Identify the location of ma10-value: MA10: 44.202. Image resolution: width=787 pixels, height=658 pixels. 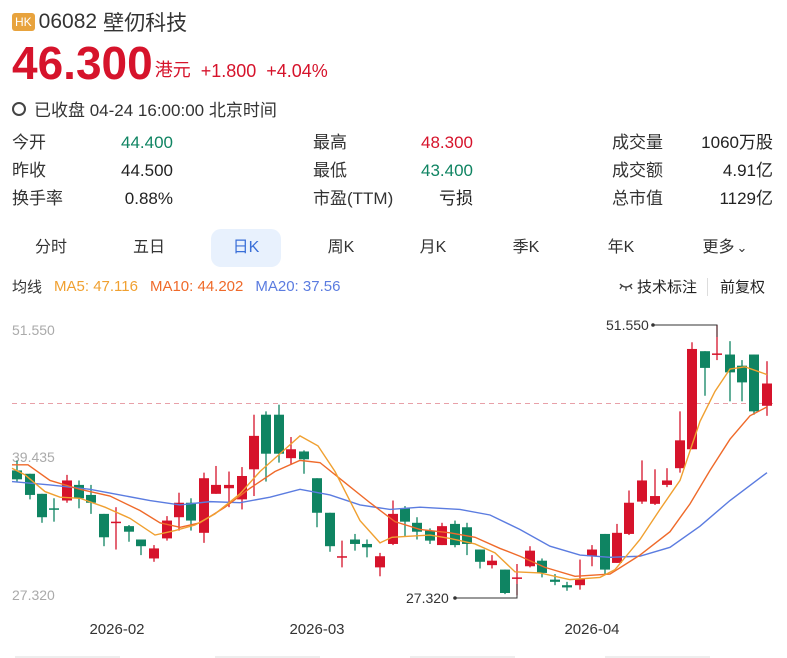
(196, 286).